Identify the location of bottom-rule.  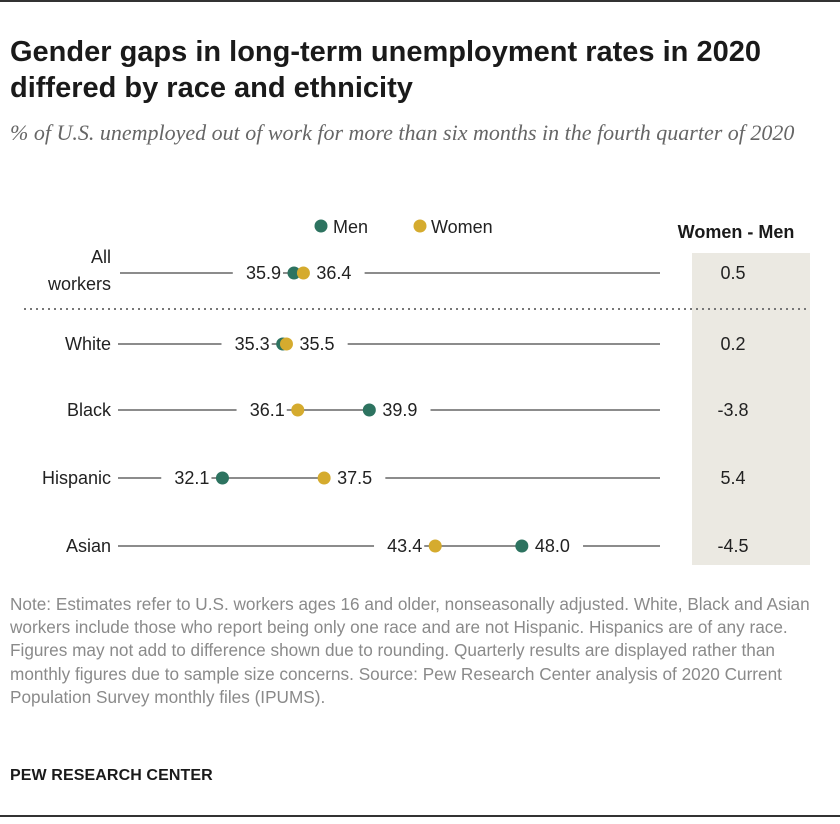
(420, 816).